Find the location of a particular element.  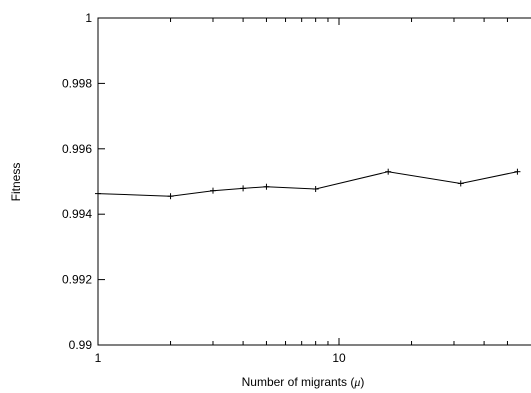

y-tick-label: 0.996 is located at coordinates (77, 149).